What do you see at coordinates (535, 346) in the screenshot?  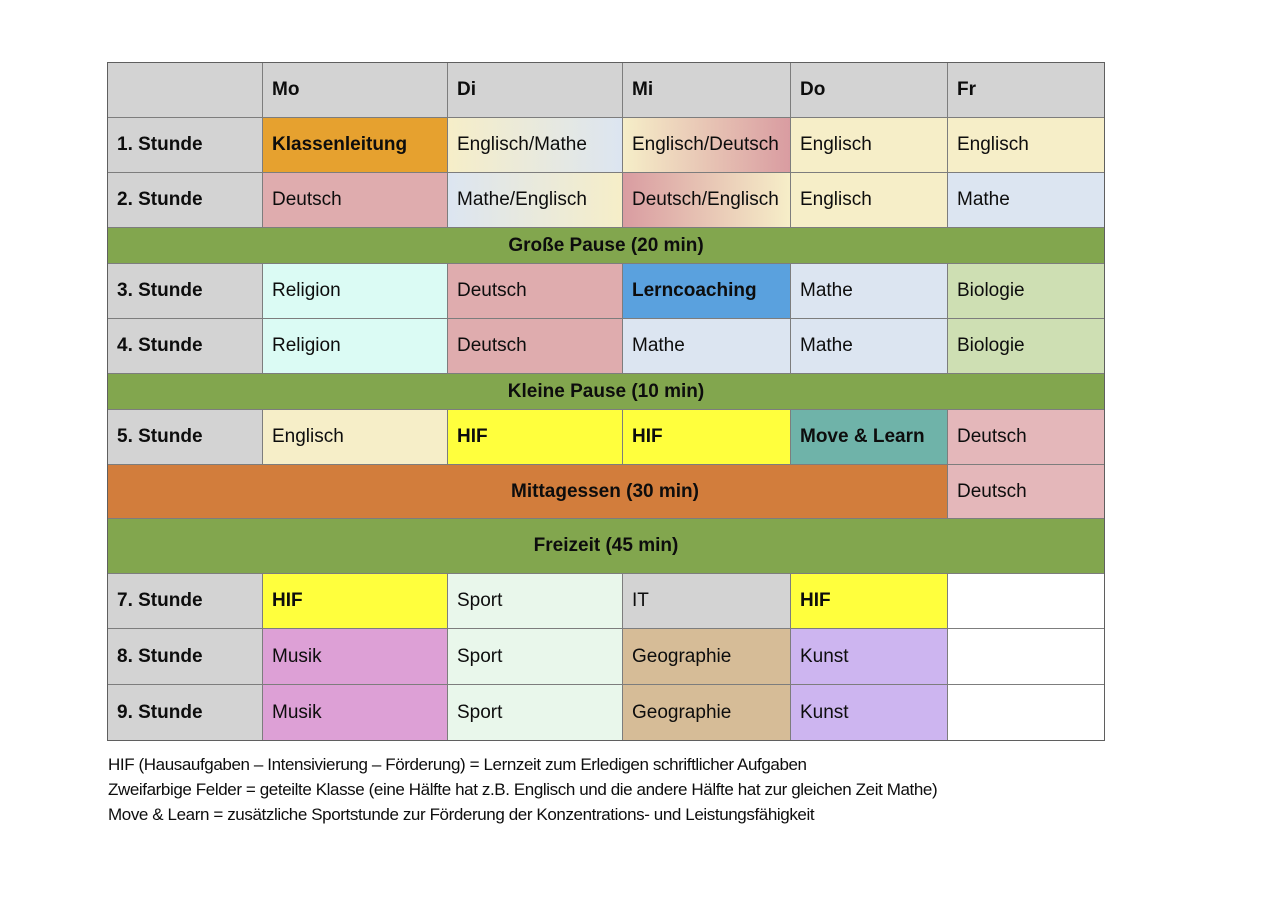 I see `cell-di-stunde-4: Deutsch` at bounding box center [535, 346].